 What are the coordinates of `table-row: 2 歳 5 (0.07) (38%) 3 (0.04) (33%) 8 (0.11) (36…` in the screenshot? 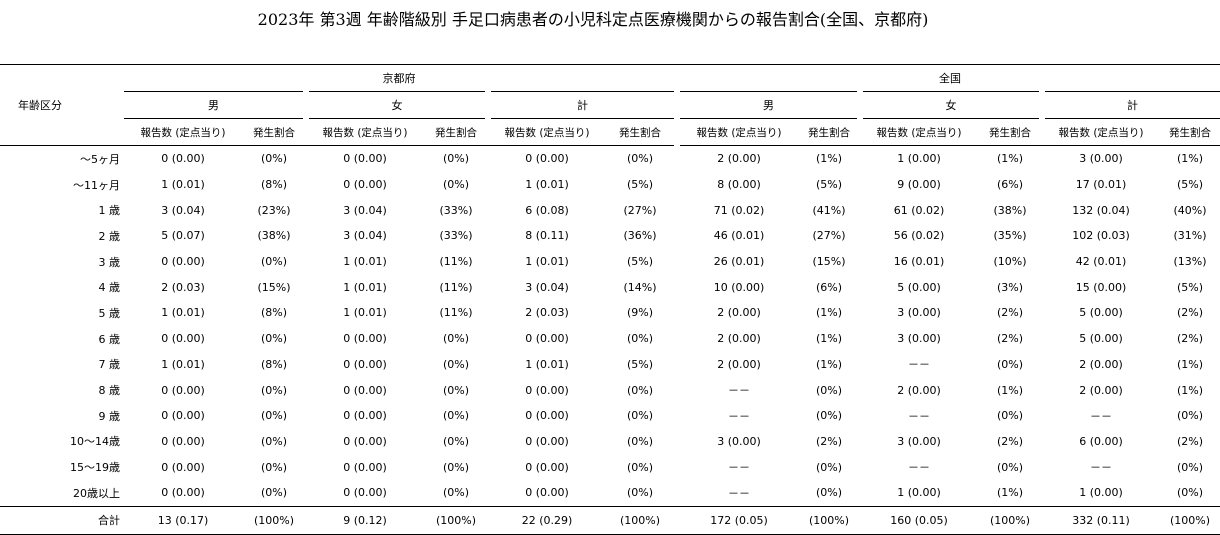 It's located at (610, 236).